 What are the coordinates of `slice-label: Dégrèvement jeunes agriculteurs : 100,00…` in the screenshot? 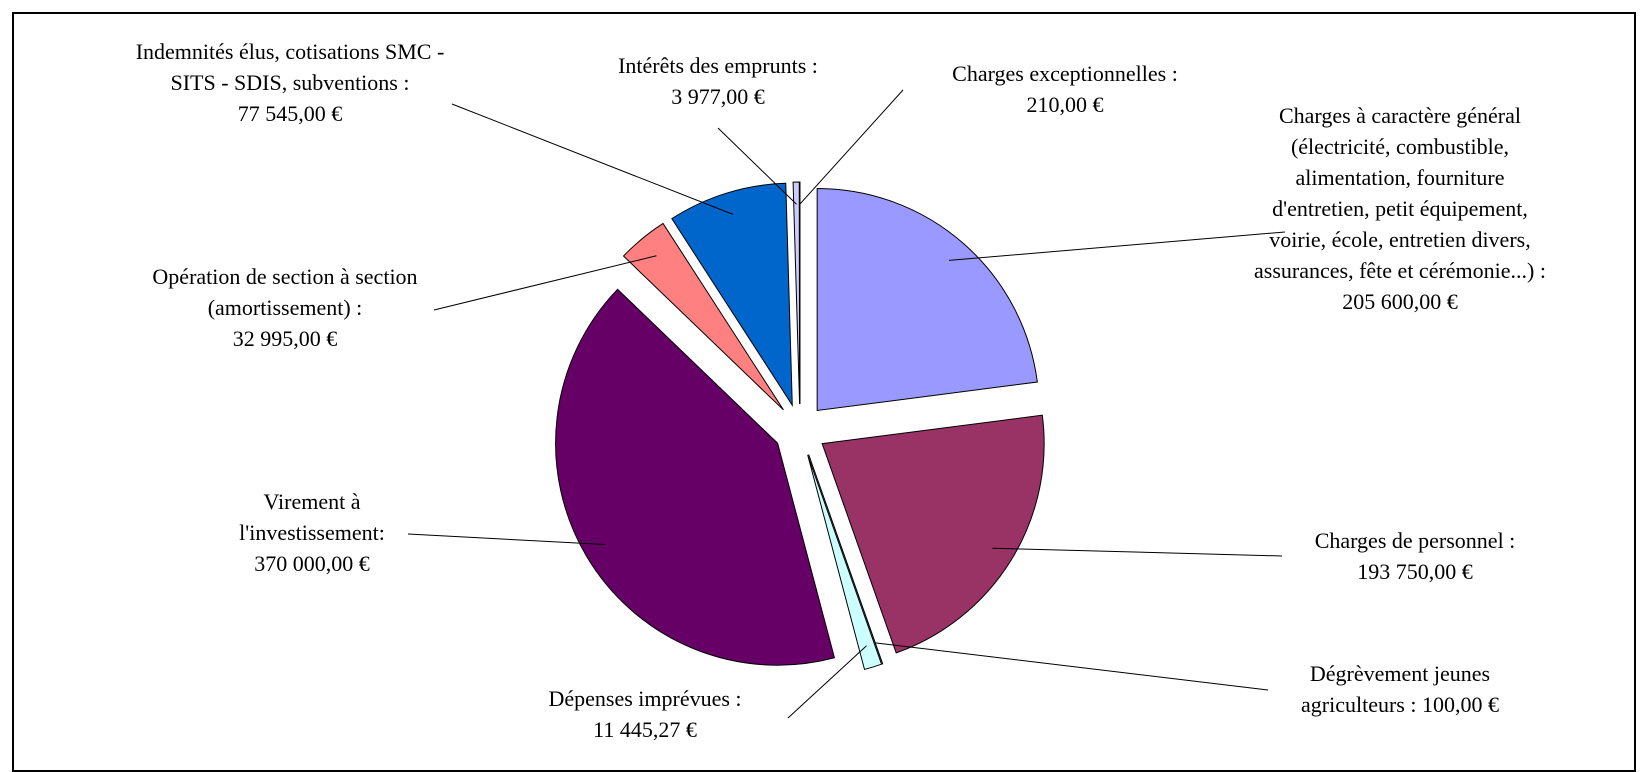 It's located at (1400, 689).